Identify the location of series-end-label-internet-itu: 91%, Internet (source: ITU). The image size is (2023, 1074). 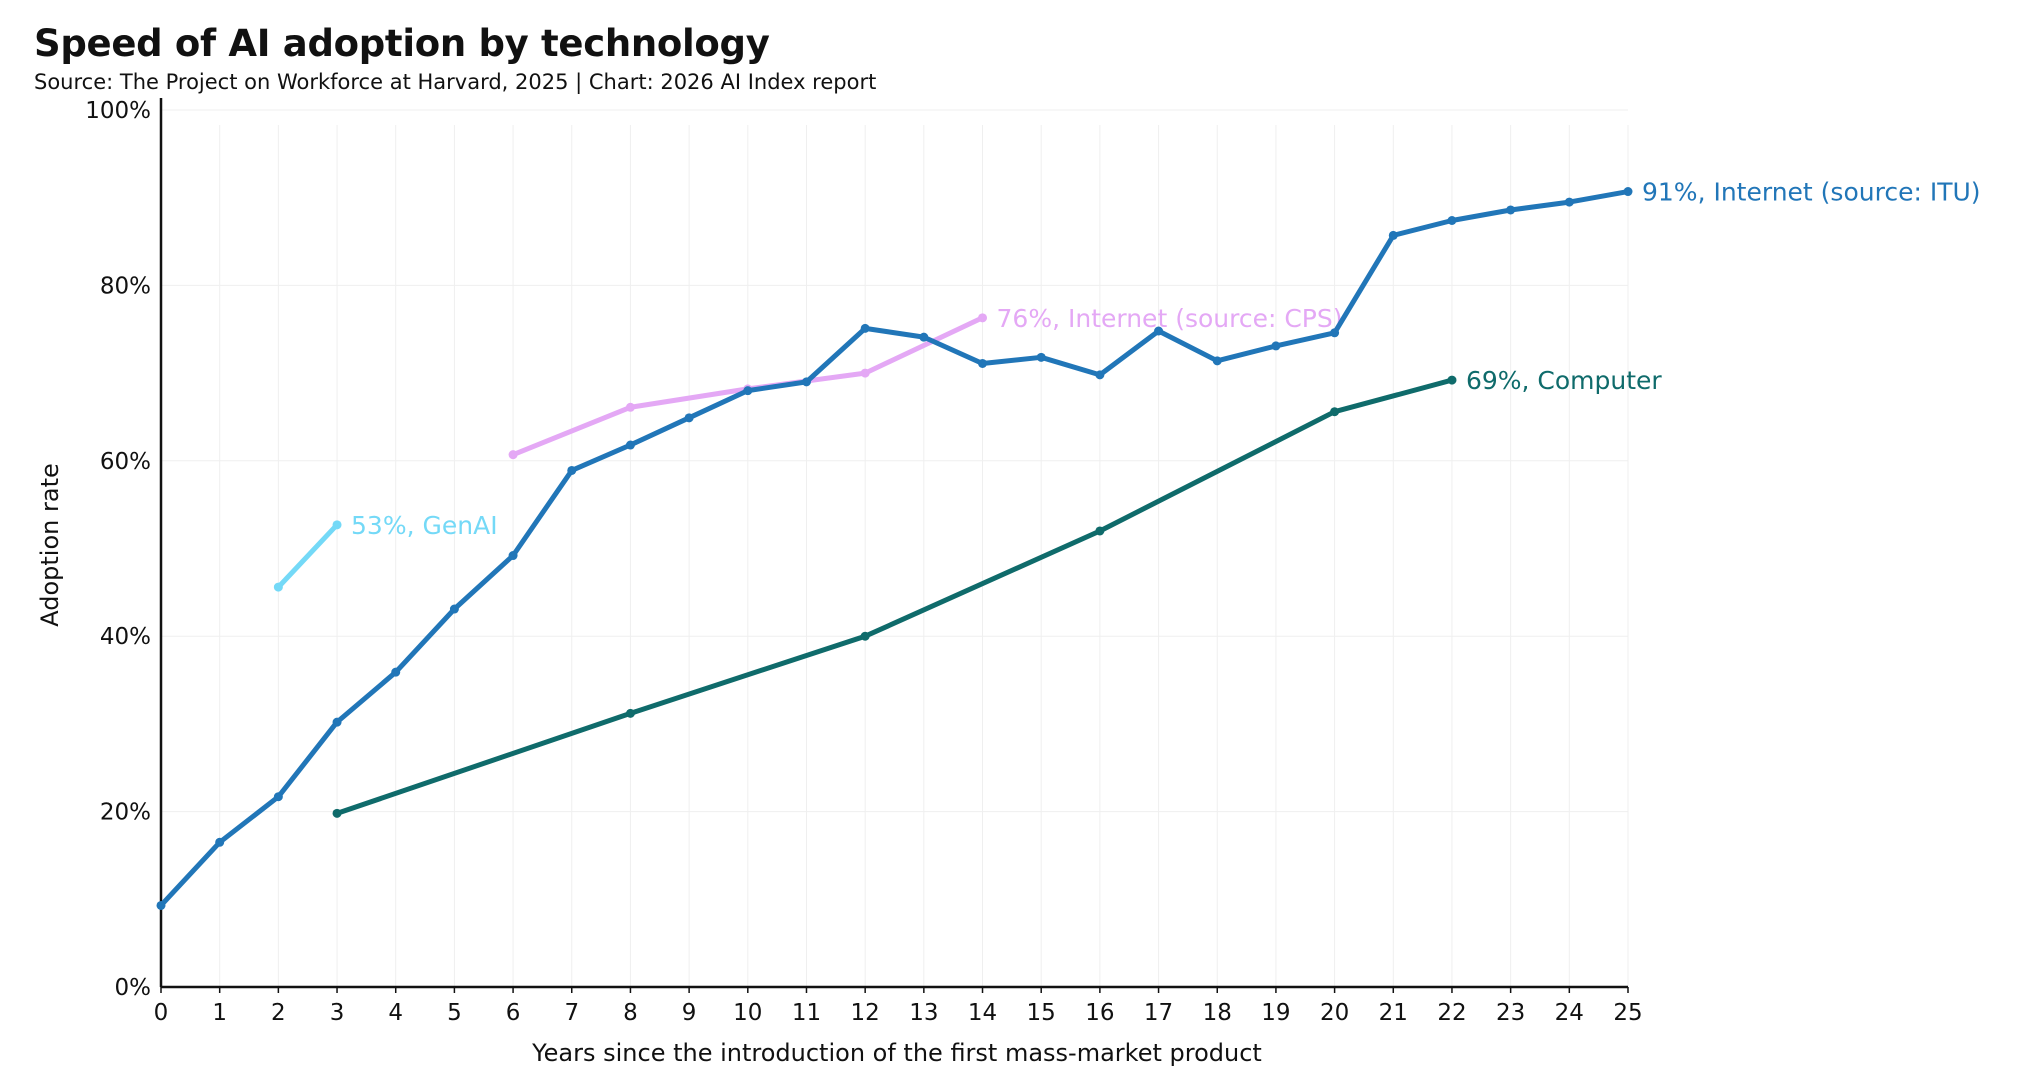
(1811, 192).